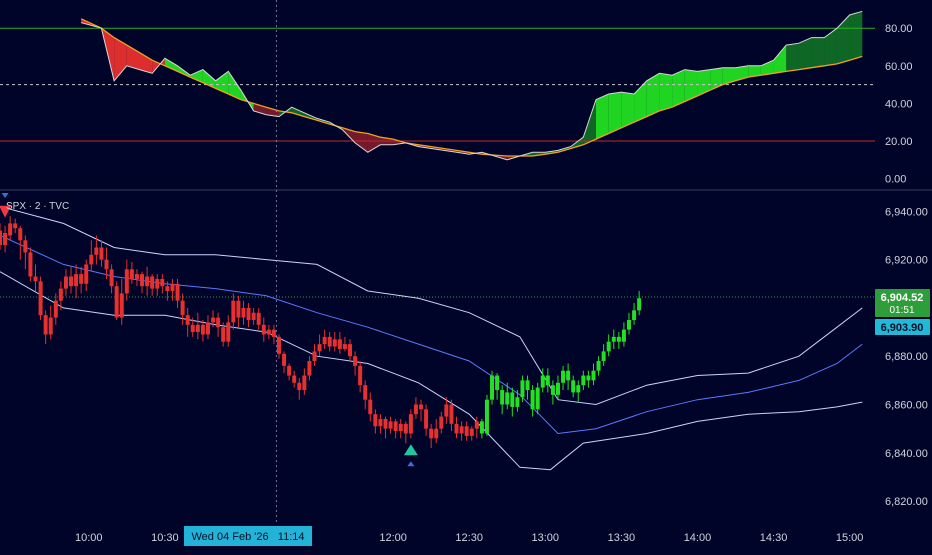 Image resolution: width=932 pixels, height=555 pixels. What do you see at coordinates (37, 206) in the screenshot?
I see `symbol-label: SPX · 2 · TVC` at bounding box center [37, 206].